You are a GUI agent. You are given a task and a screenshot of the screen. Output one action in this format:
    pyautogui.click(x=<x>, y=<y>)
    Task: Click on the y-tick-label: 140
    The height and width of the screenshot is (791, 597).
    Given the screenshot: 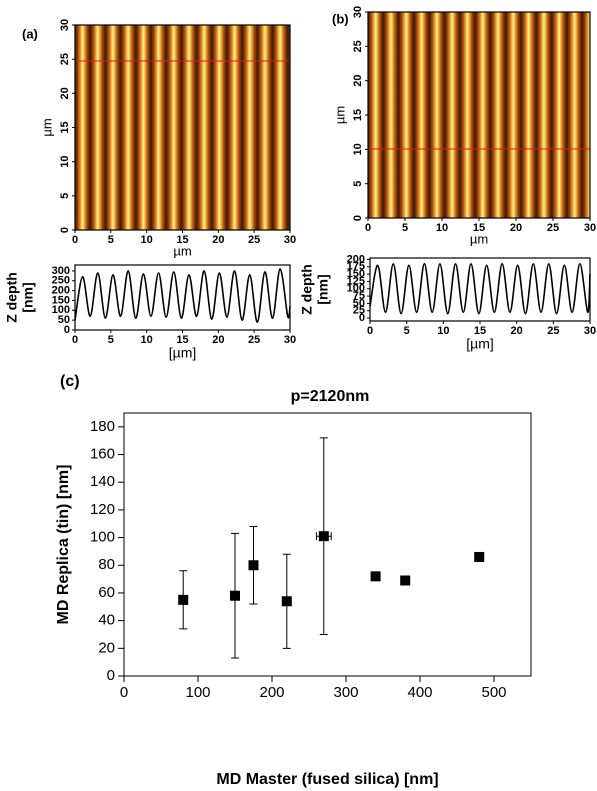 What is the action you would take?
    pyautogui.click(x=102, y=481)
    